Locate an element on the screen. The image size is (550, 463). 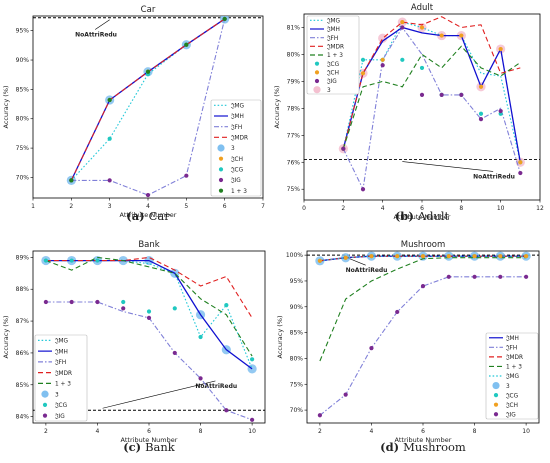
caption-letter: (d) is located at coordinates (391, 447).